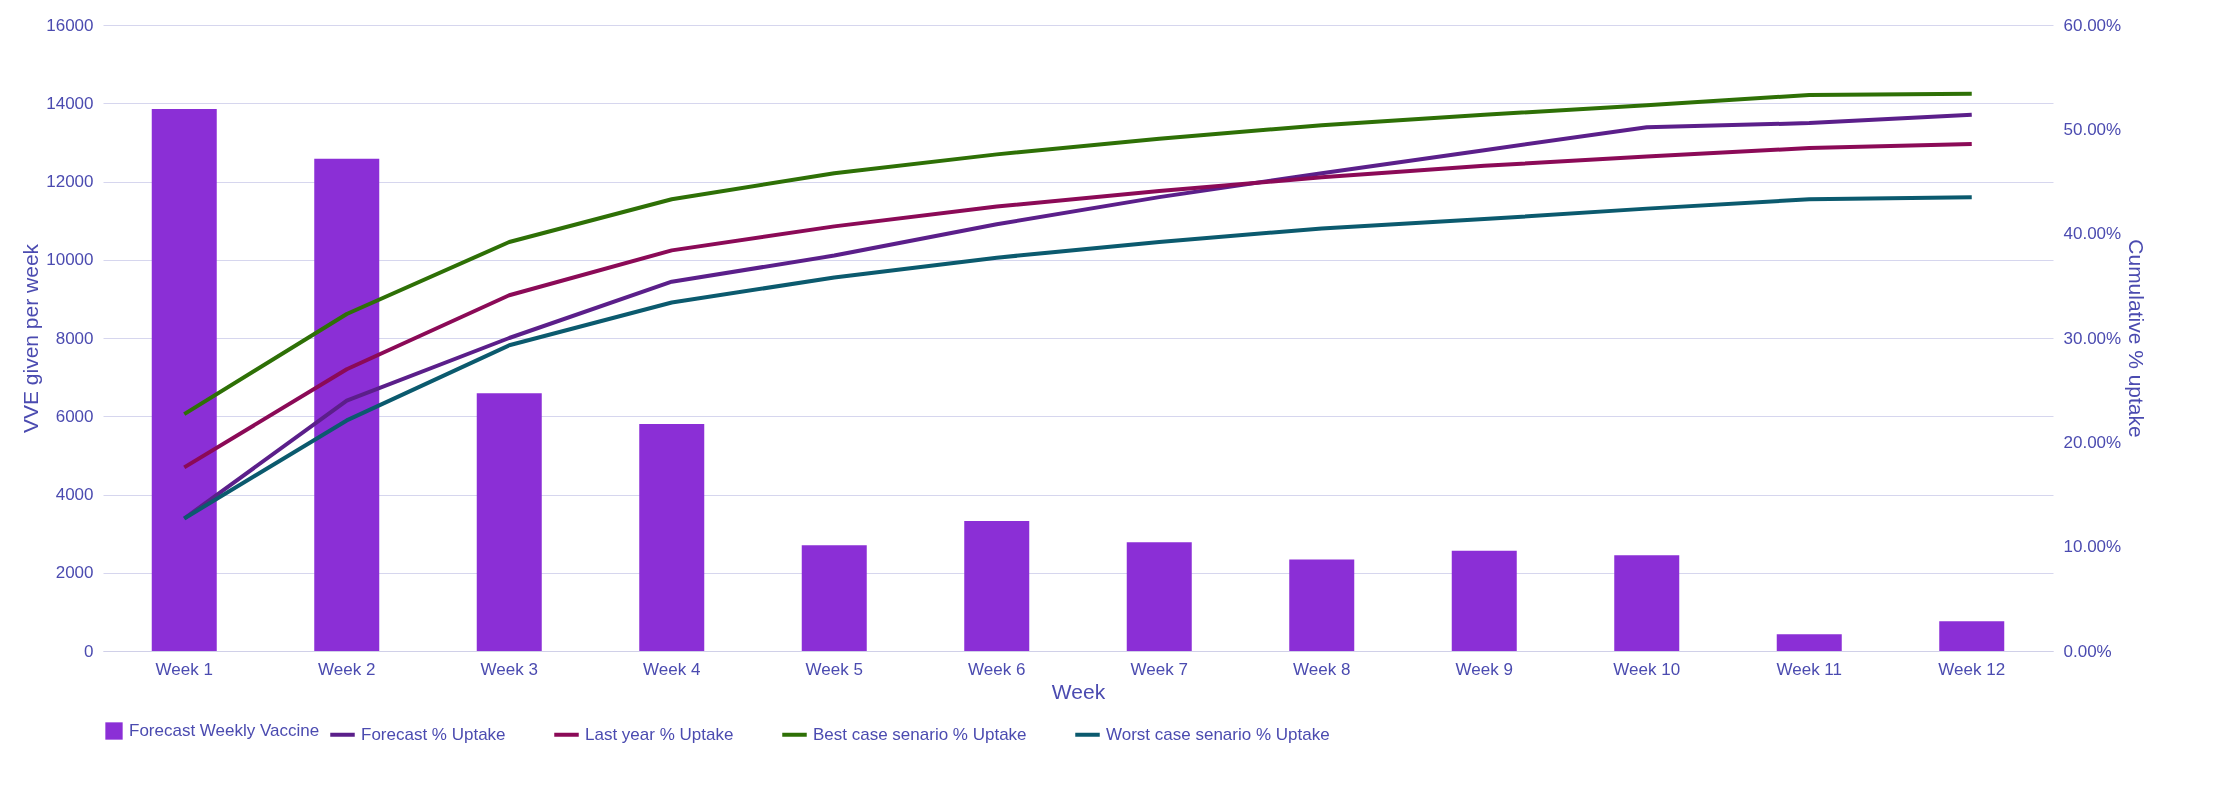 The height and width of the screenshot is (799, 2223). What do you see at coordinates (1218, 734) in the screenshot?
I see `legend-label: Worst case senario % Uptake` at bounding box center [1218, 734].